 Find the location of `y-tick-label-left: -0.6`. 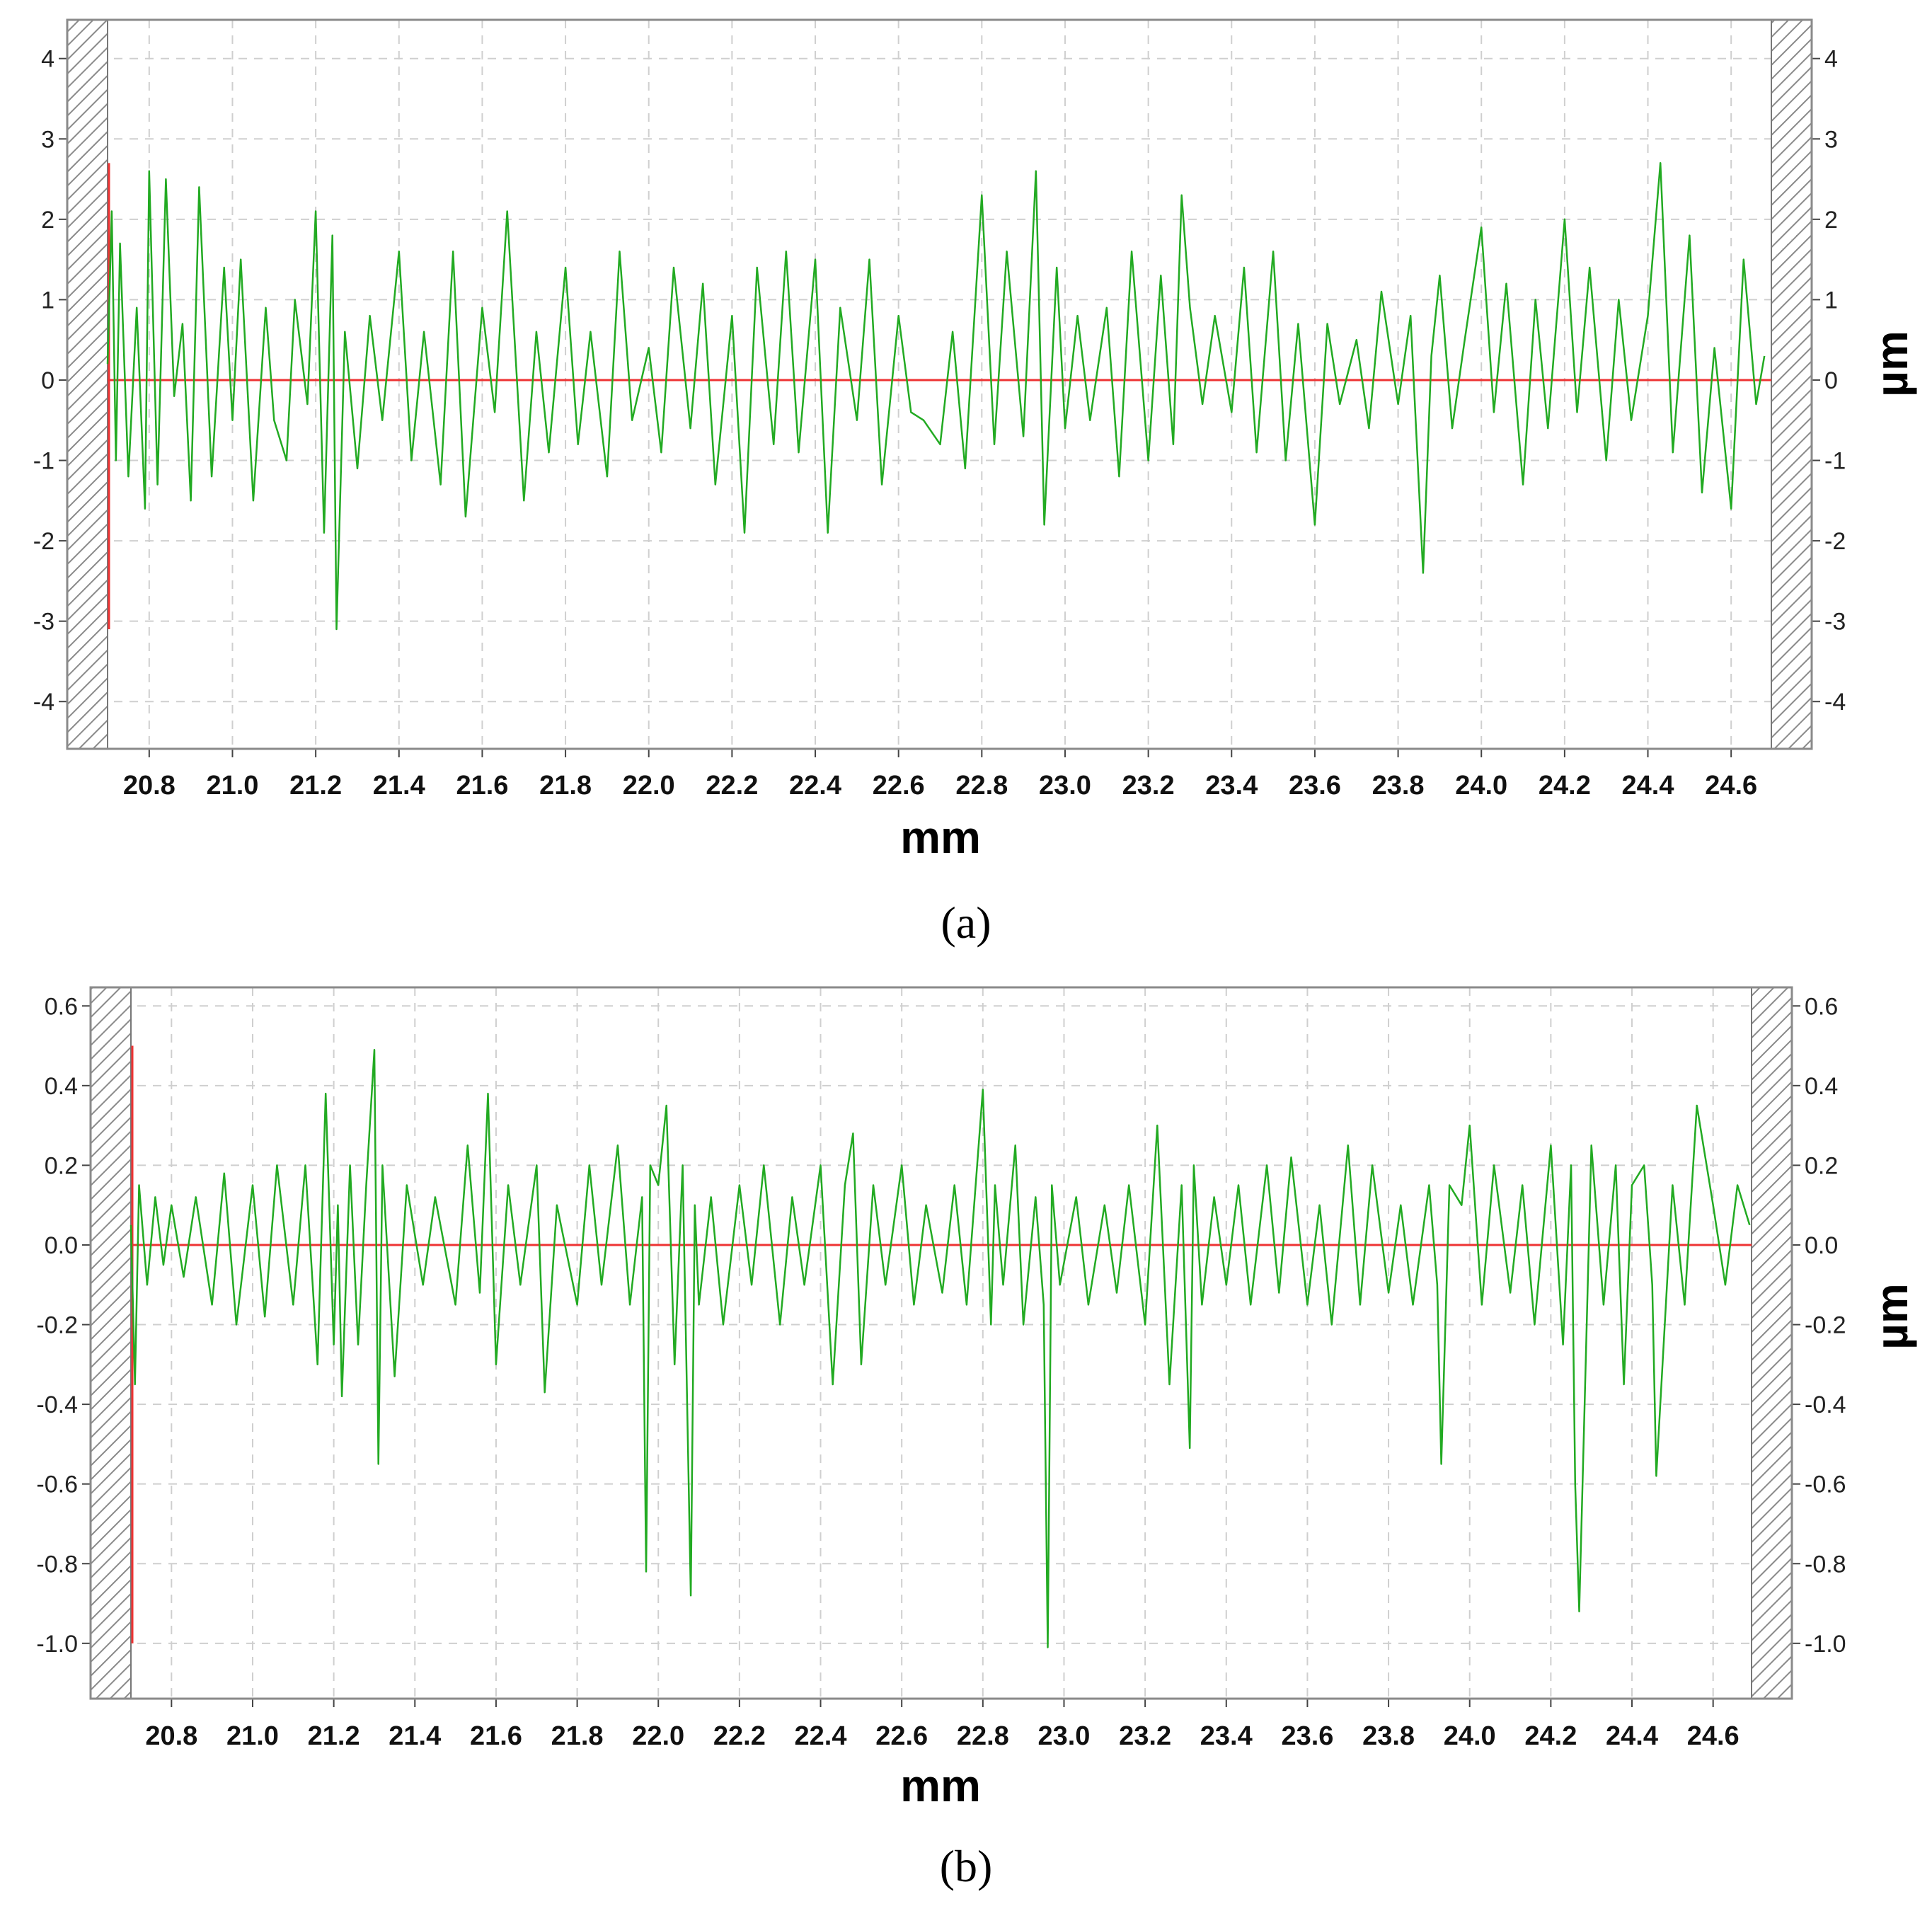

y-tick-label-left: -0.6 is located at coordinates (57, 1484).